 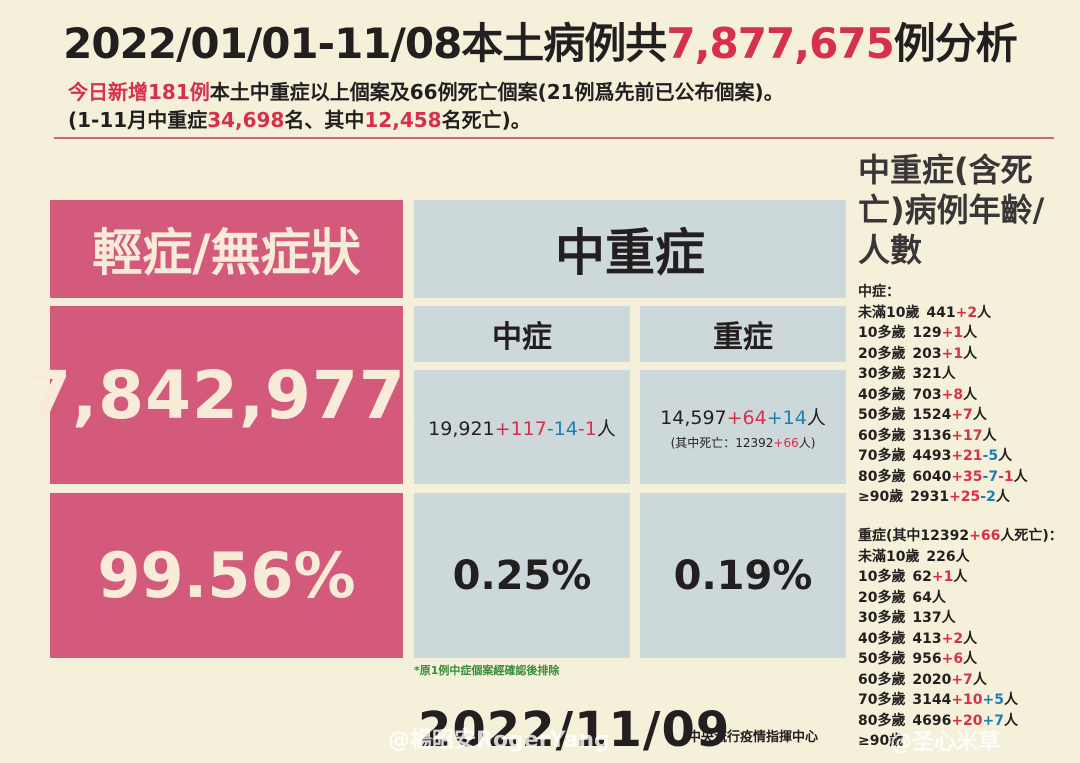 I want to click on age-panel-title: 中重症(含死亡)病例年齡/人數, so click(x=951, y=210).